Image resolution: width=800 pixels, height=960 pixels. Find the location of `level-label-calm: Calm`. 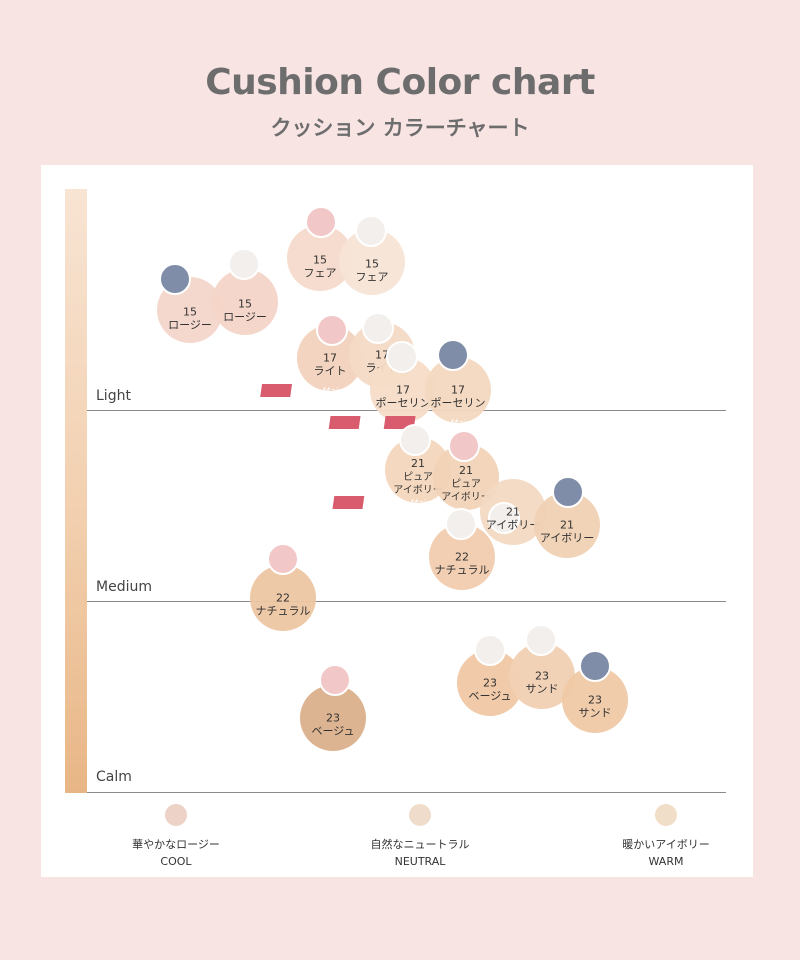

level-label-calm: Calm is located at coordinates (114, 777).